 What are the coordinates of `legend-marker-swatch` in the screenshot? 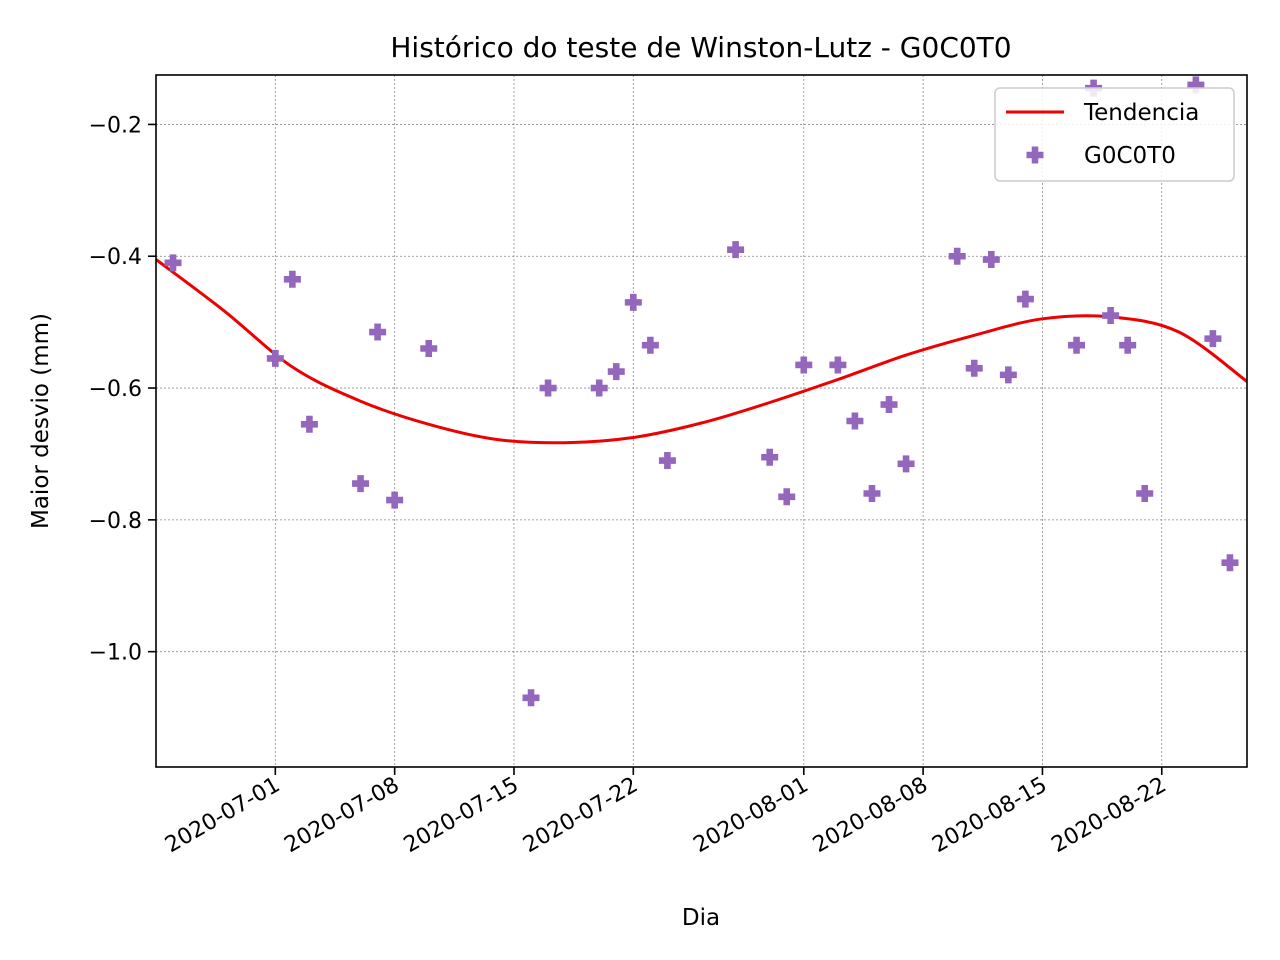 It's located at (1035, 155).